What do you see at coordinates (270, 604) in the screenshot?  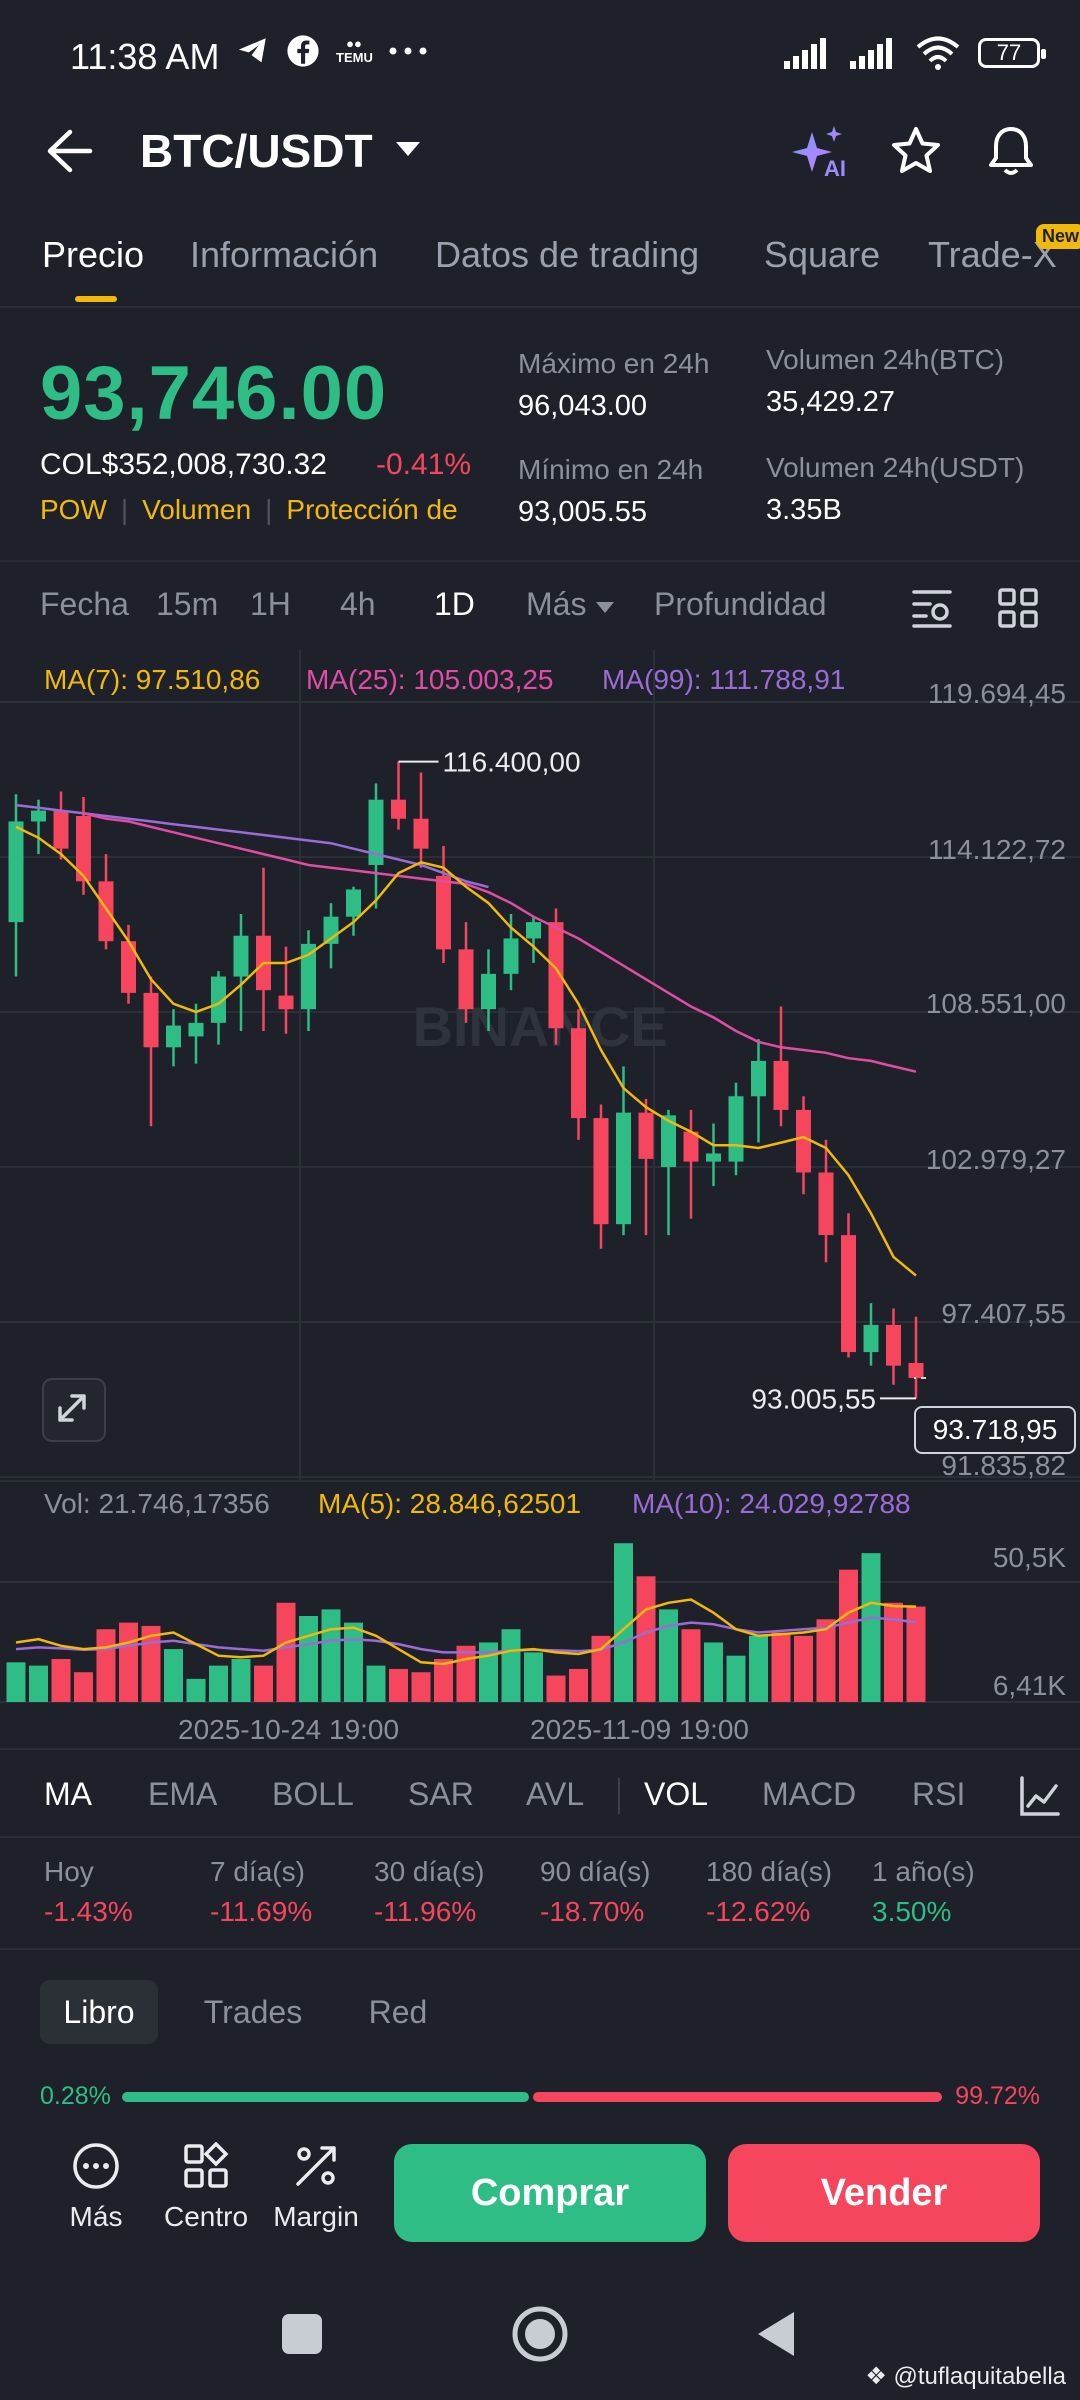 I see `interval-1h: 1H` at bounding box center [270, 604].